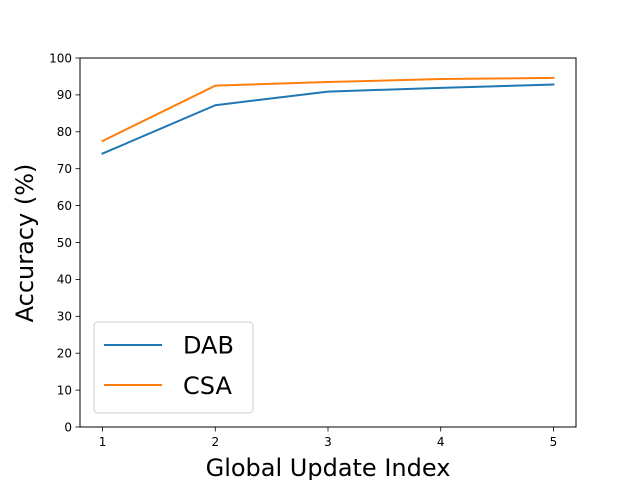 The height and width of the screenshot is (480, 640). Describe the element at coordinates (64, 169) in the screenshot. I see `y-tick-label: 70` at that location.